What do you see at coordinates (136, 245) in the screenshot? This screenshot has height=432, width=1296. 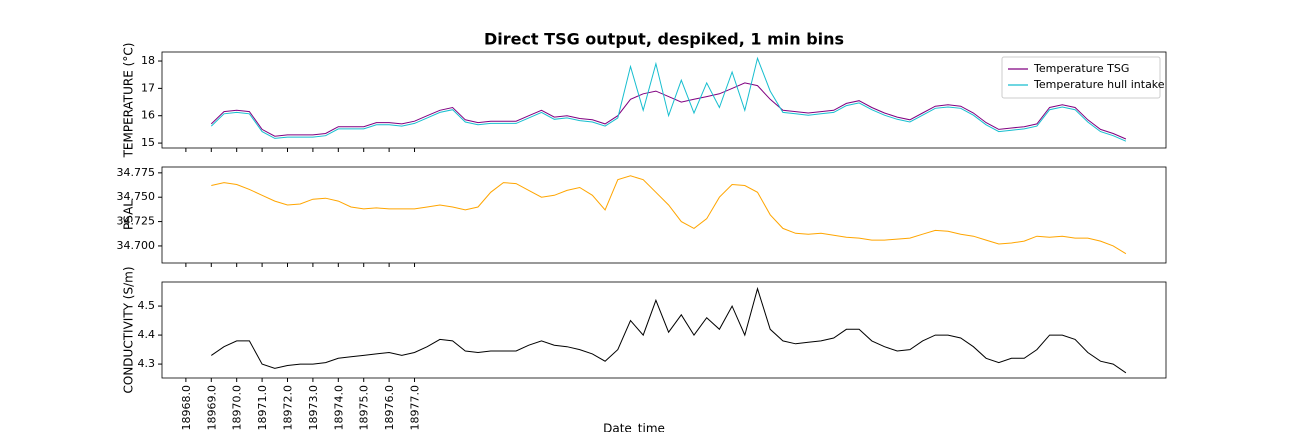 I see `y-tick-label: 34.700` at bounding box center [136, 245].